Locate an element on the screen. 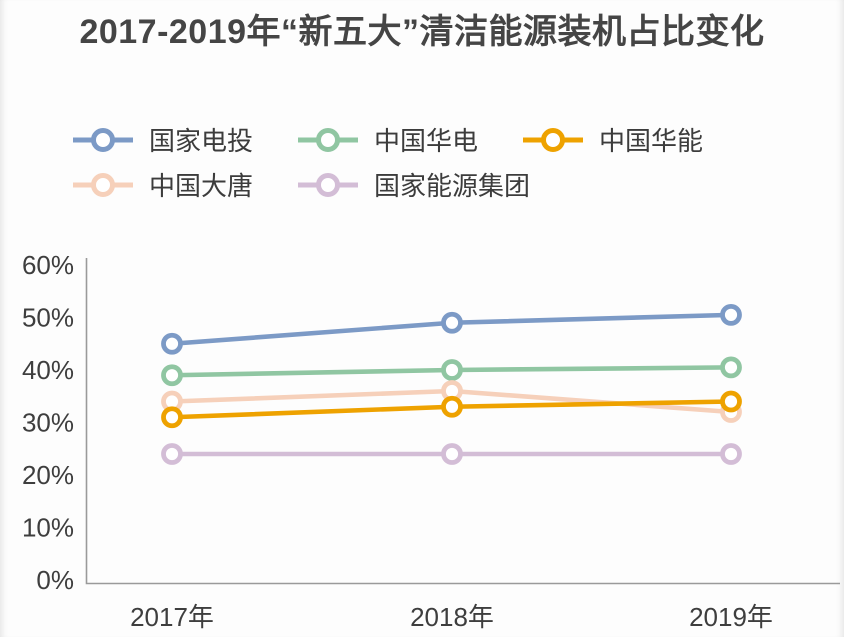  legend-label: 中国华能 is located at coordinates (651, 141).